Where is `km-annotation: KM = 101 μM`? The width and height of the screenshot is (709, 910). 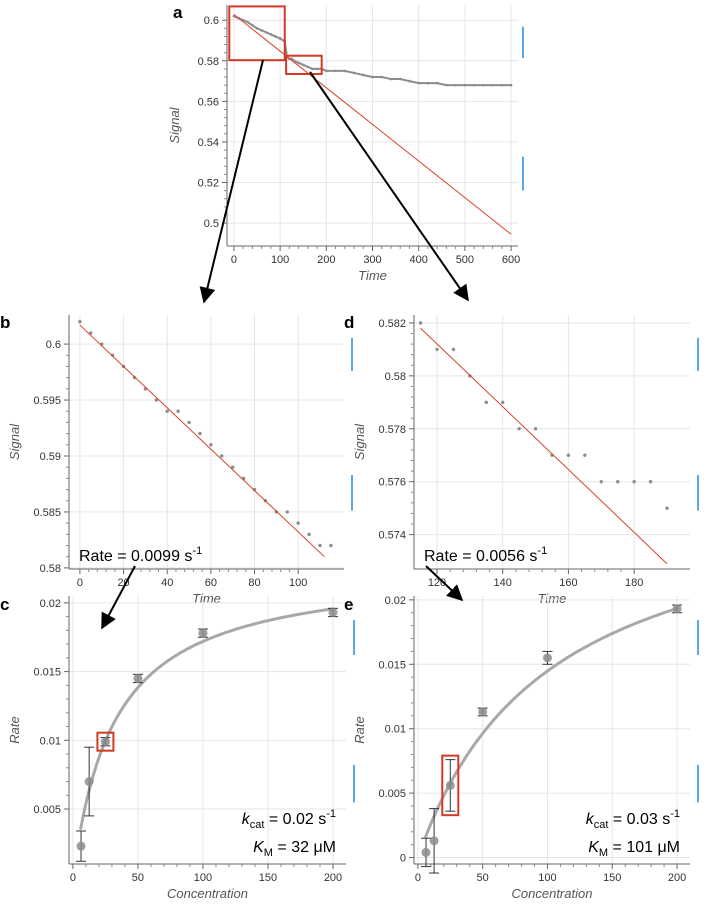
km-annotation: KM = 101 μM is located at coordinates (634, 849).